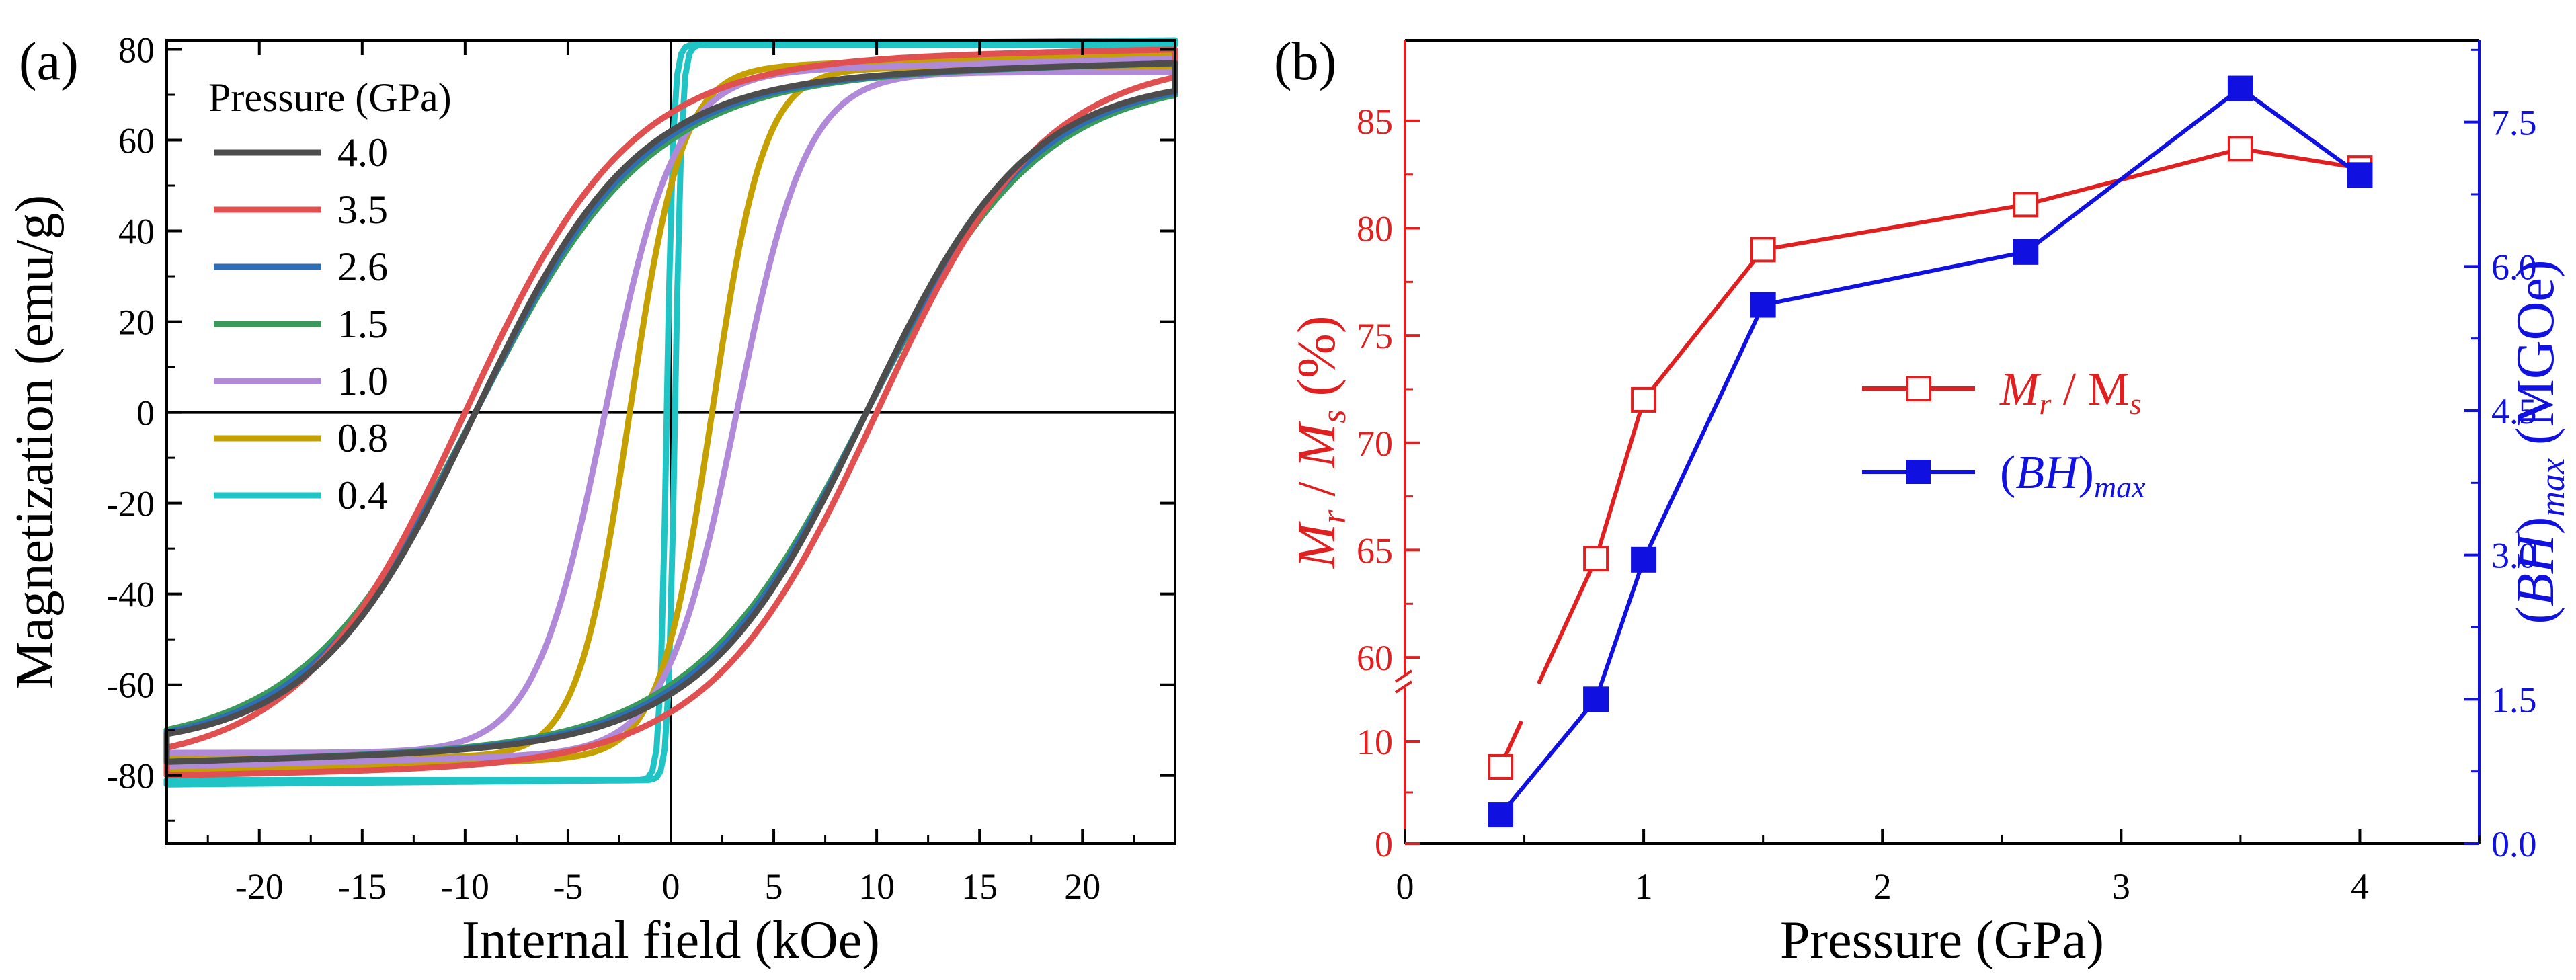 The image size is (2576, 980). What do you see at coordinates (876, 886) in the screenshot?
I see `x-tick-label: 10` at bounding box center [876, 886].